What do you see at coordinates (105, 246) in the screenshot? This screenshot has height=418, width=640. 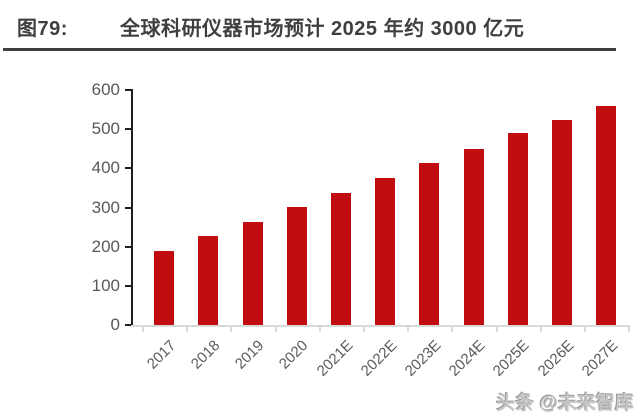 I see `y-axis-tick-label: 200` at bounding box center [105, 246].